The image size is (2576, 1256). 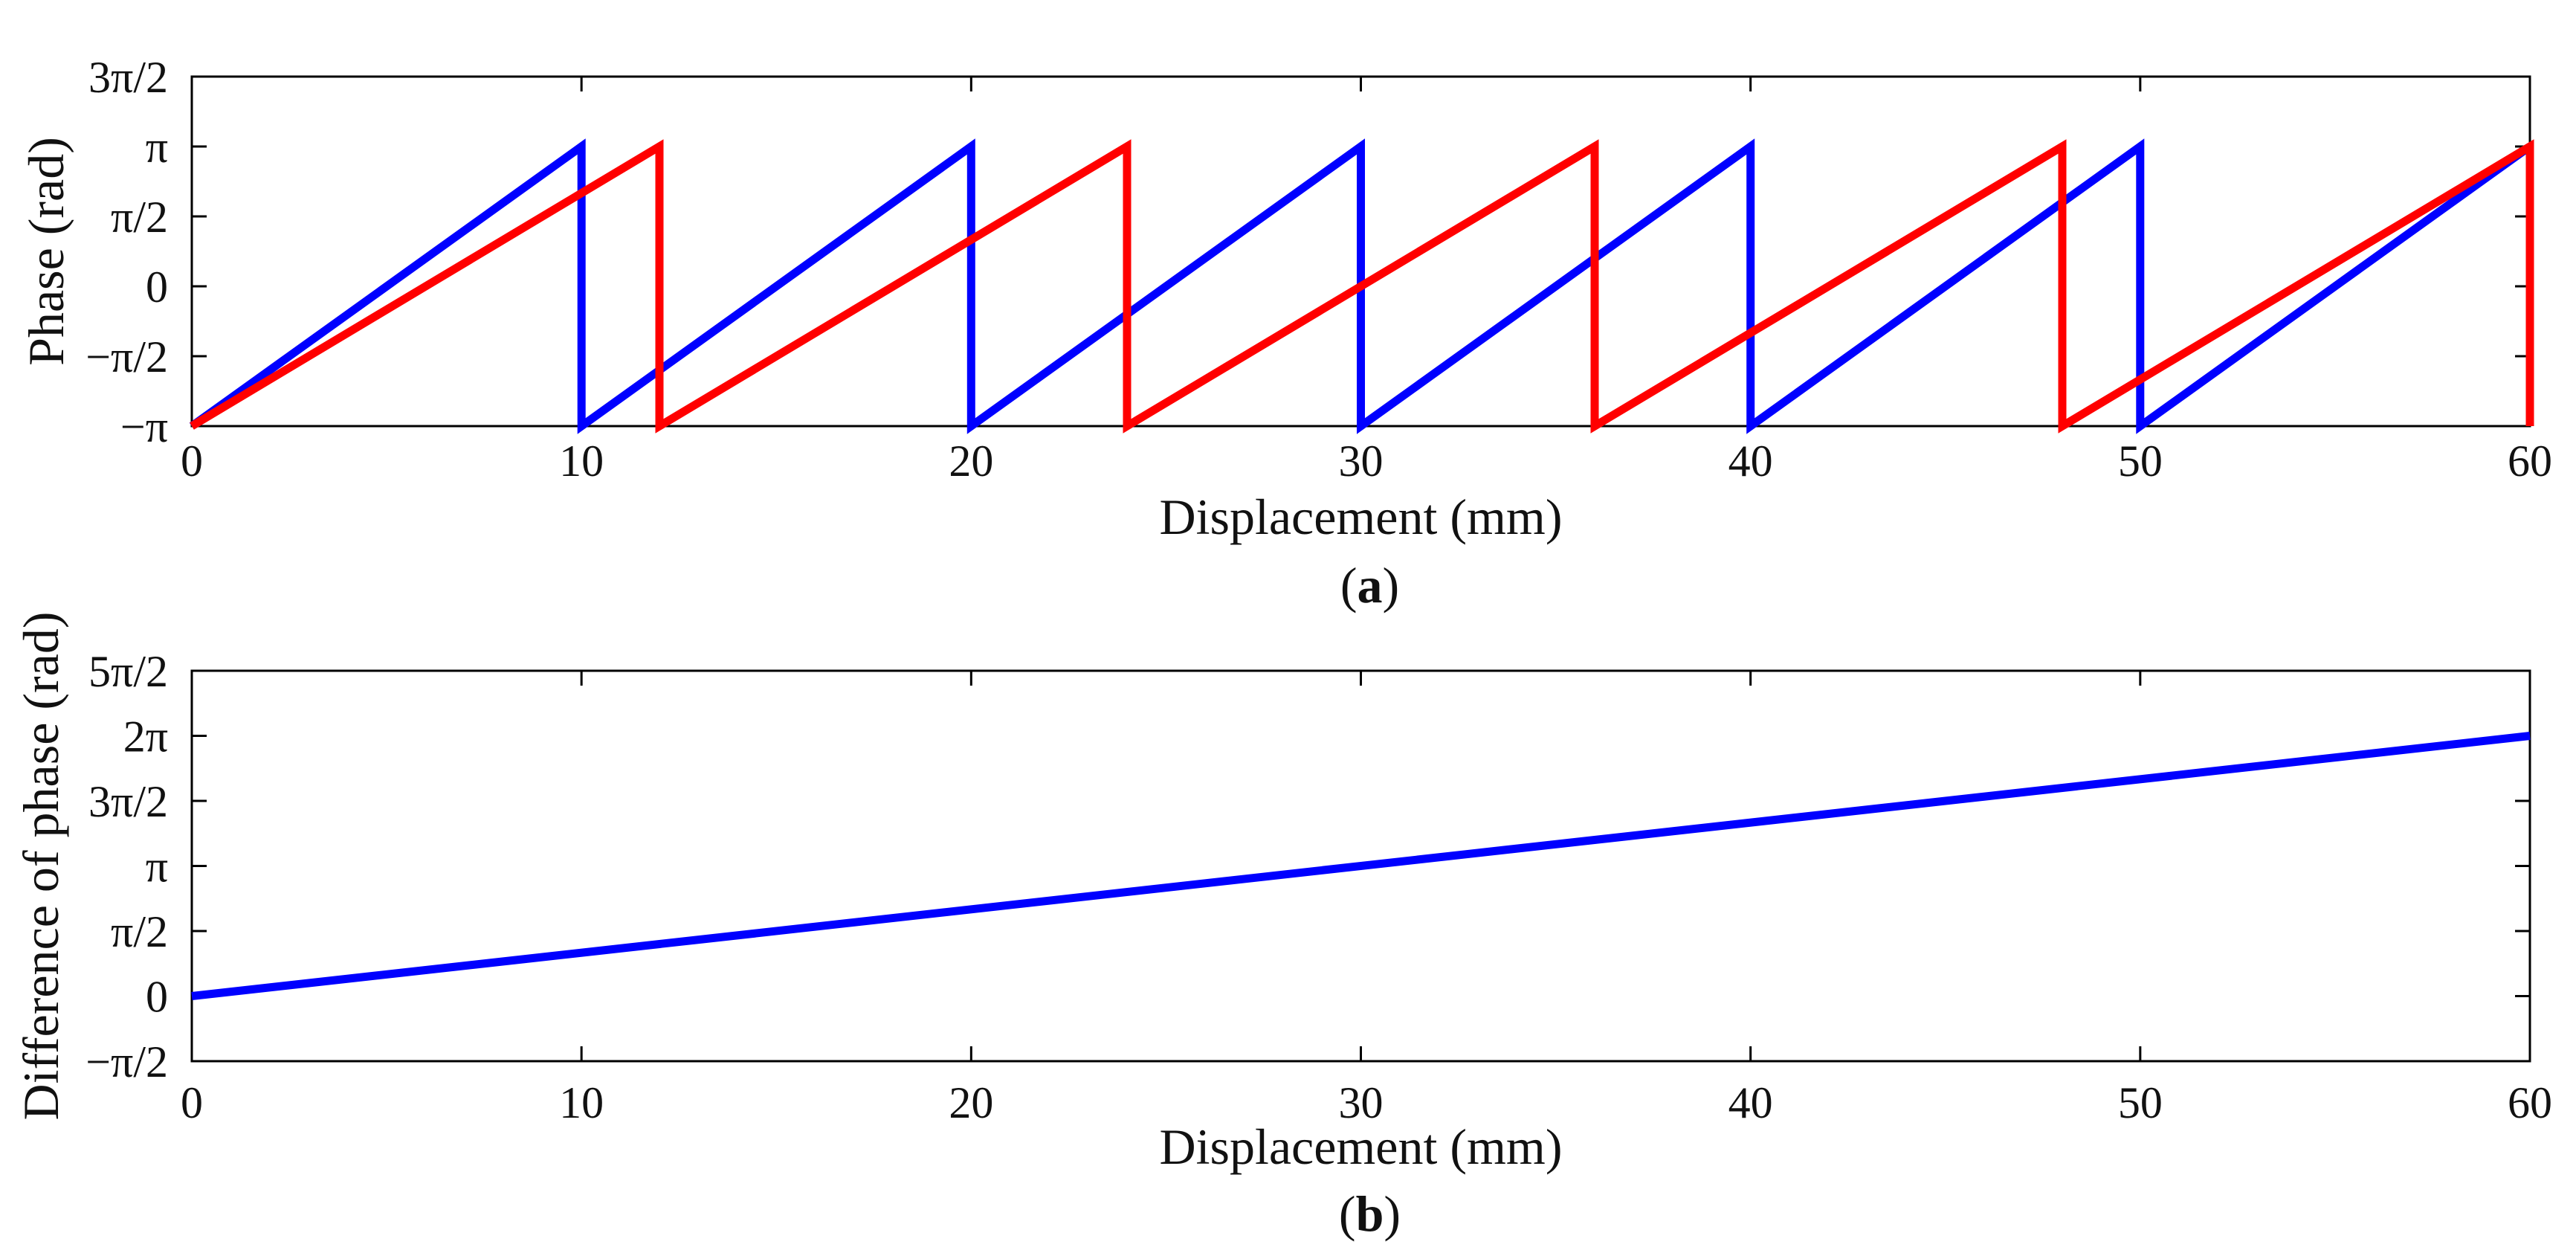 I want to click on y-axis-label: Difference of phase (rad), so click(x=41, y=866).